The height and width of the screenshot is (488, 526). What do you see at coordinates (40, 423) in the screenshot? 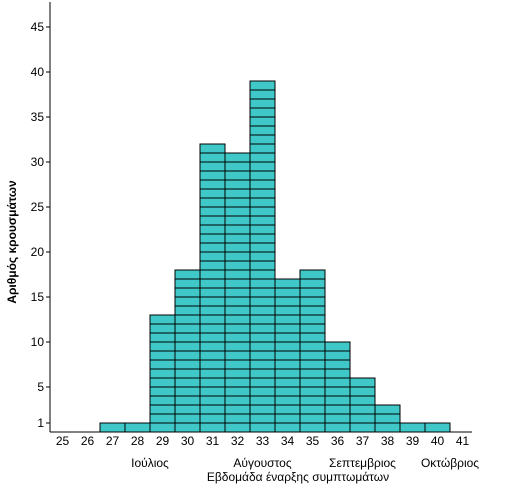
I see `y-tick-label: 1` at bounding box center [40, 423].